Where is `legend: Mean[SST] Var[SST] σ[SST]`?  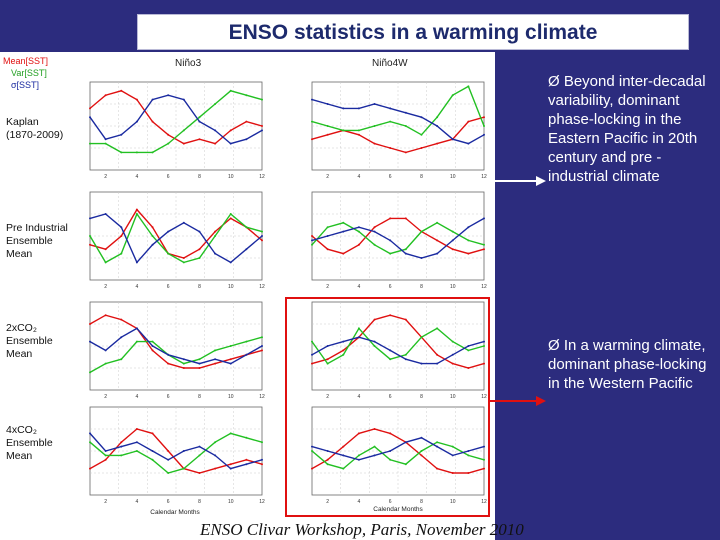 legend: Mean[SST] Var[SST] σ[SST] is located at coordinates (25, 73).